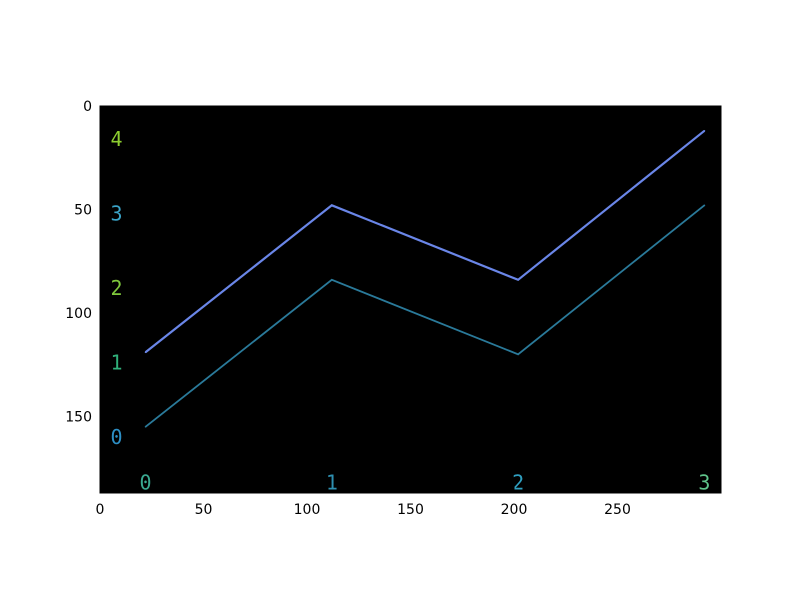 The height and width of the screenshot is (600, 800). What do you see at coordinates (307, 510) in the screenshot?
I see `x-tick-label: 100` at bounding box center [307, 510].